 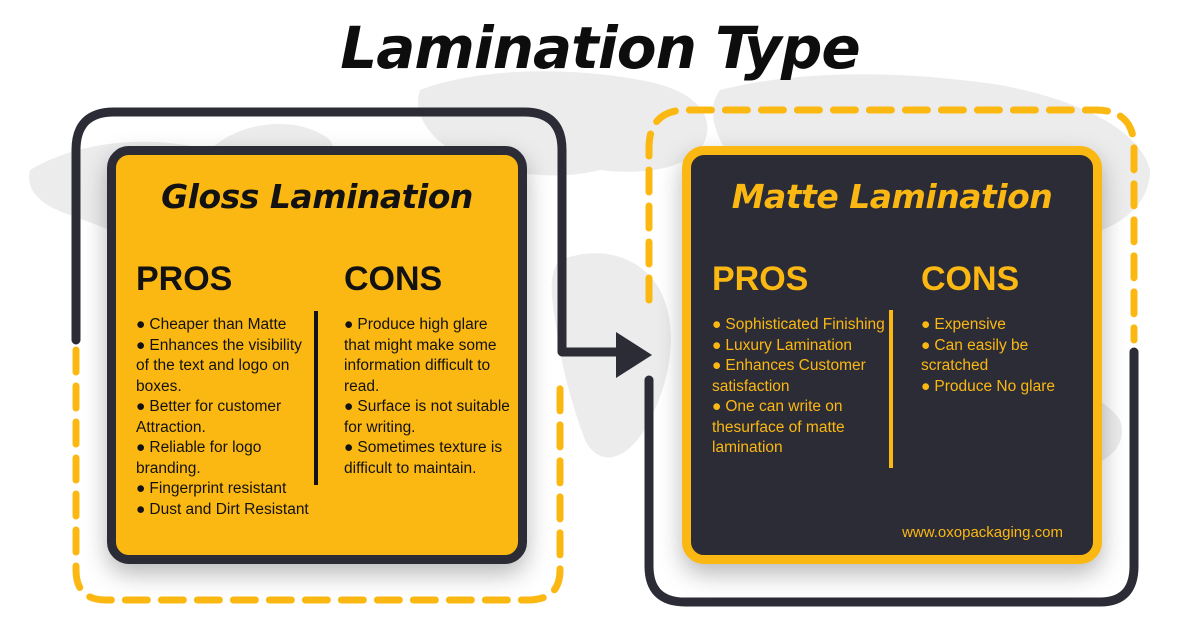 What do you see at coordinates (988, 386) in the screenshot?
I see `list-item: ● Produce No glare` at bounding box center [988, 386].